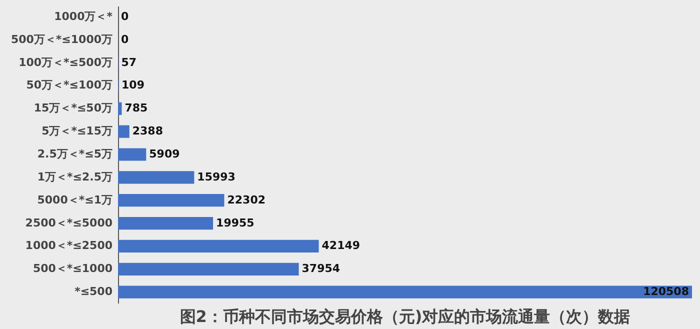  What do you see at coordinates (246, 199) in the screenshot?
I see `data-label: 22302` at bounding box center [246, 199].